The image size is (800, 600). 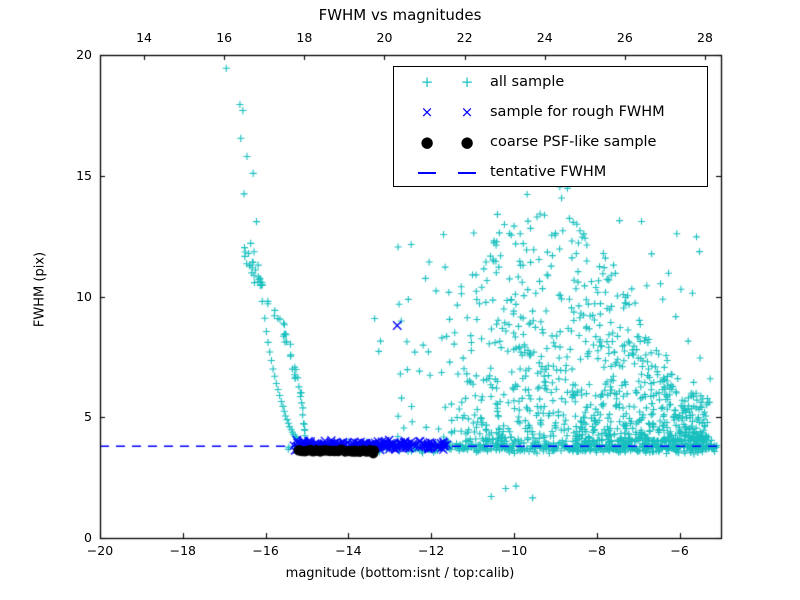 What do you see at coordinates (304, 37) in the screenshot?
I see `top-tick-label: 18` at bounding box center [304, 37].